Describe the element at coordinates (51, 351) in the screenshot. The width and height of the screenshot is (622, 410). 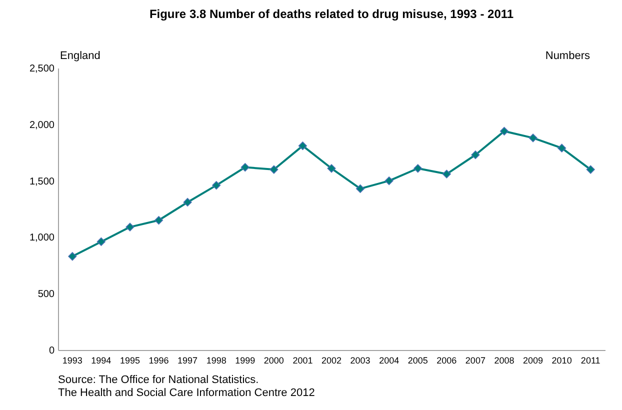
I see `y-tick-label: 0` at that location.